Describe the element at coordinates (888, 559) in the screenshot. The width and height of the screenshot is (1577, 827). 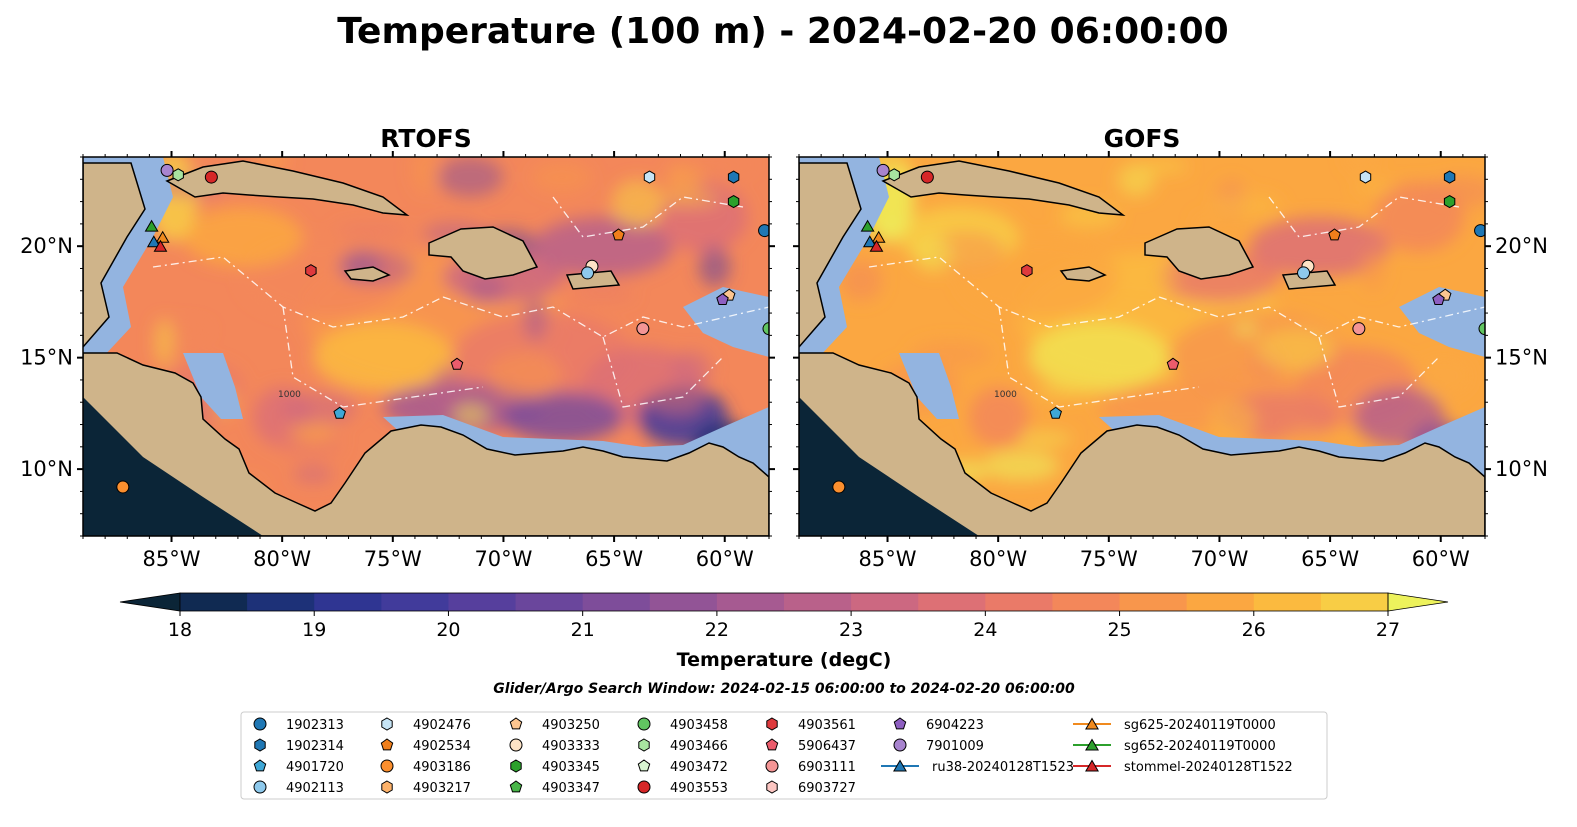
I see `x-tick-label: 85°W` at that location.